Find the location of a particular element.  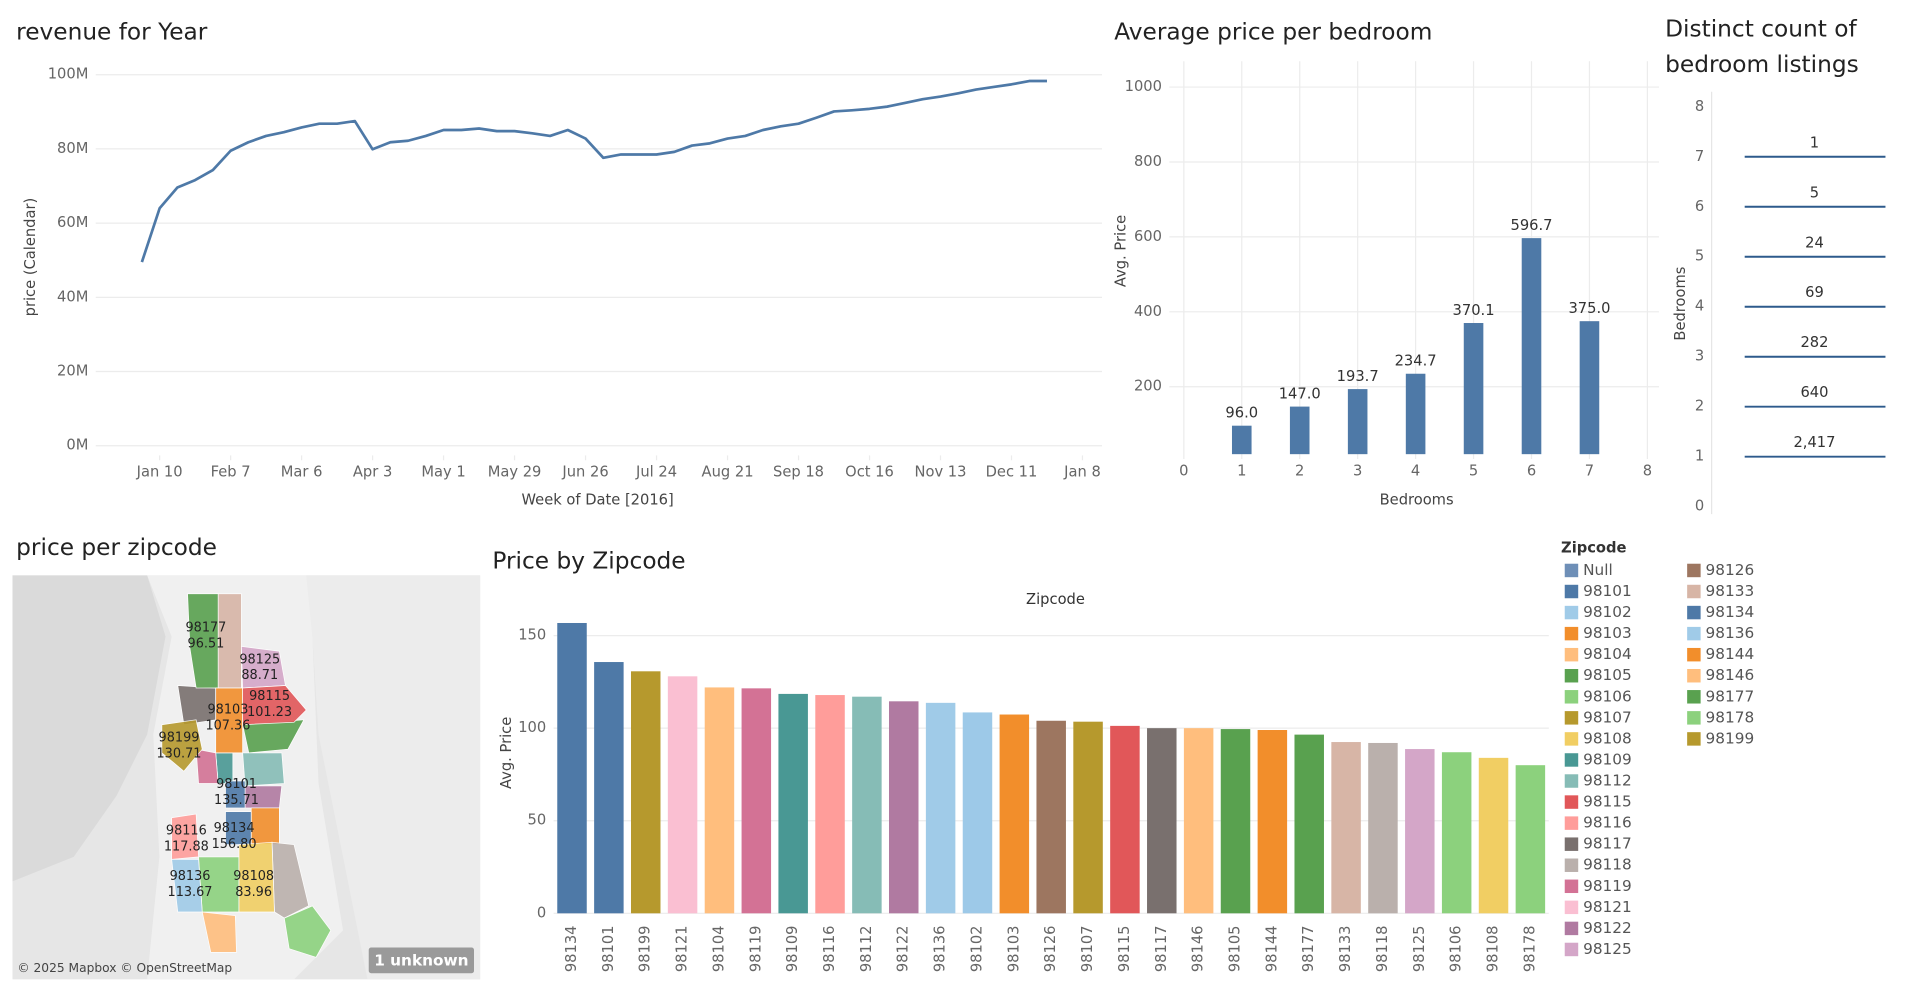

x-tick-label: 3 is located at coordinates (1357, 470).